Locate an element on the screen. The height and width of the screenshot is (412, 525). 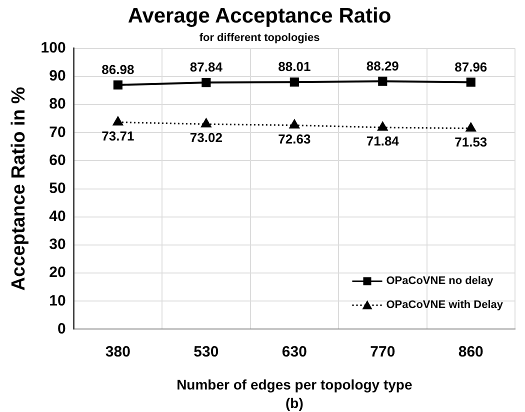
chart-subtitle: for different topologies is located at coordinates (259, 38).